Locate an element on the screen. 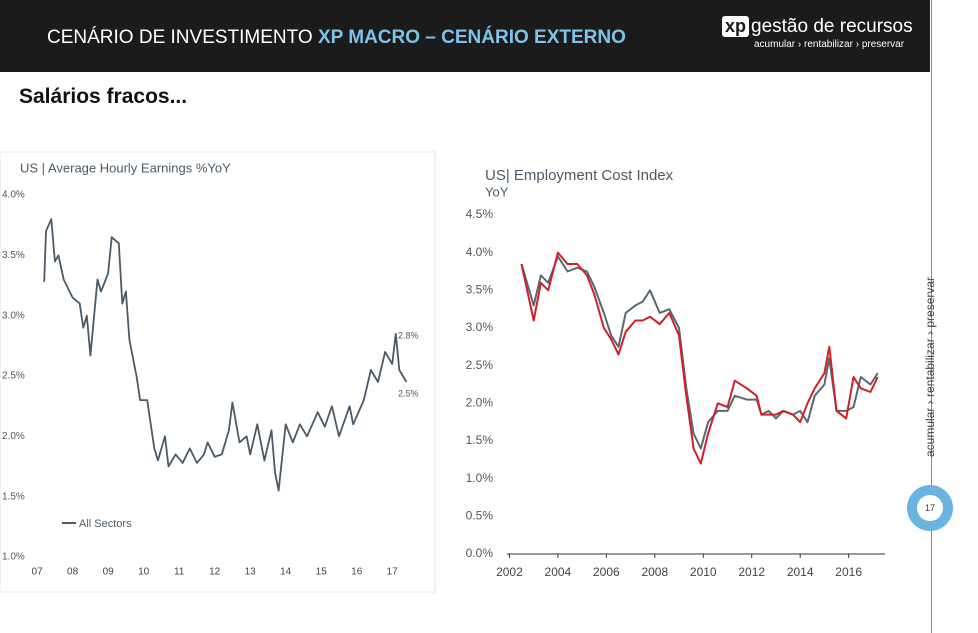  chart-title: US | Average Hourly Earnings %YoY is located at coordinates (125, 167).